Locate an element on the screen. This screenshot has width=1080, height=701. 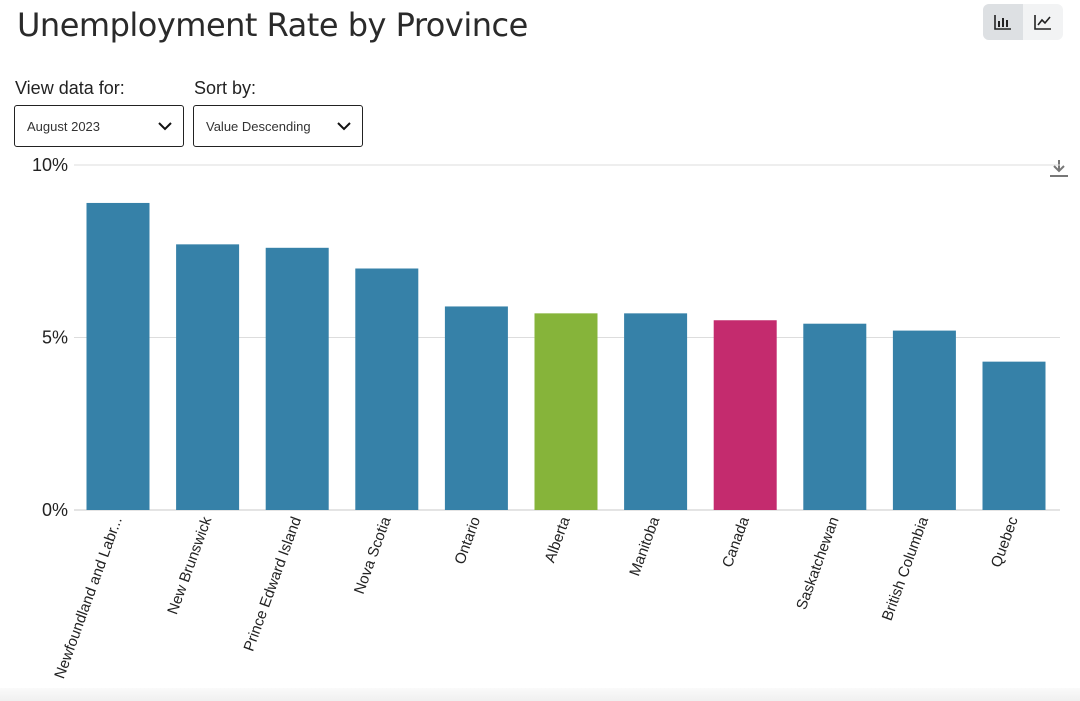
x-tick-label: New Brunswick is located at coordinates (189, 565).